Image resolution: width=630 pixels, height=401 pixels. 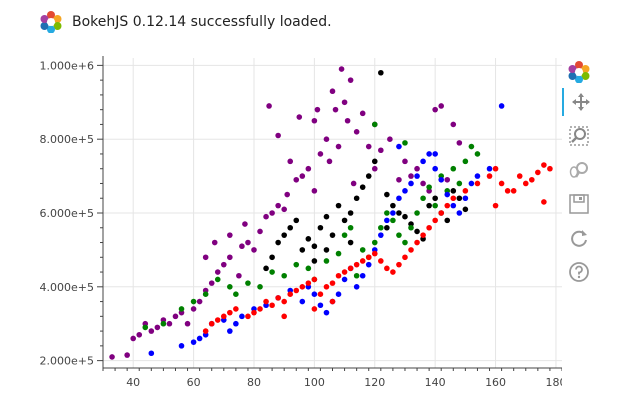 I want to click on help-tool, so click(x=579, y=272).